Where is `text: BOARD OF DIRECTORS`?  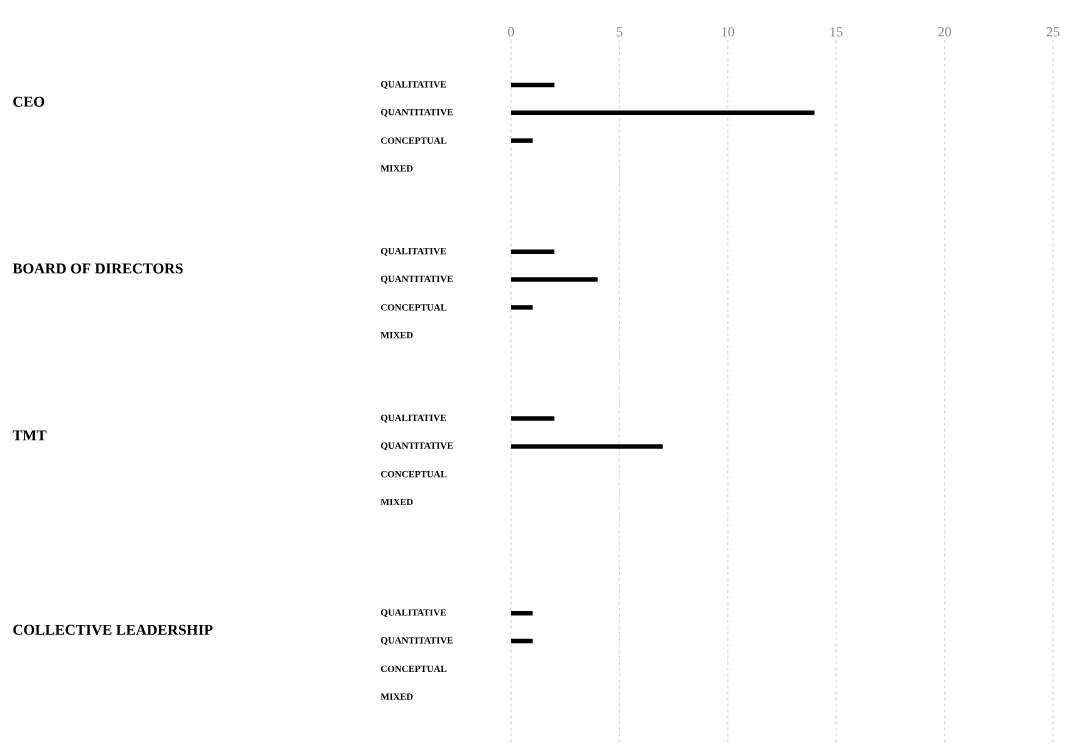
text: BOARD OF DIRECTORS is located at coordinates (97, 268).